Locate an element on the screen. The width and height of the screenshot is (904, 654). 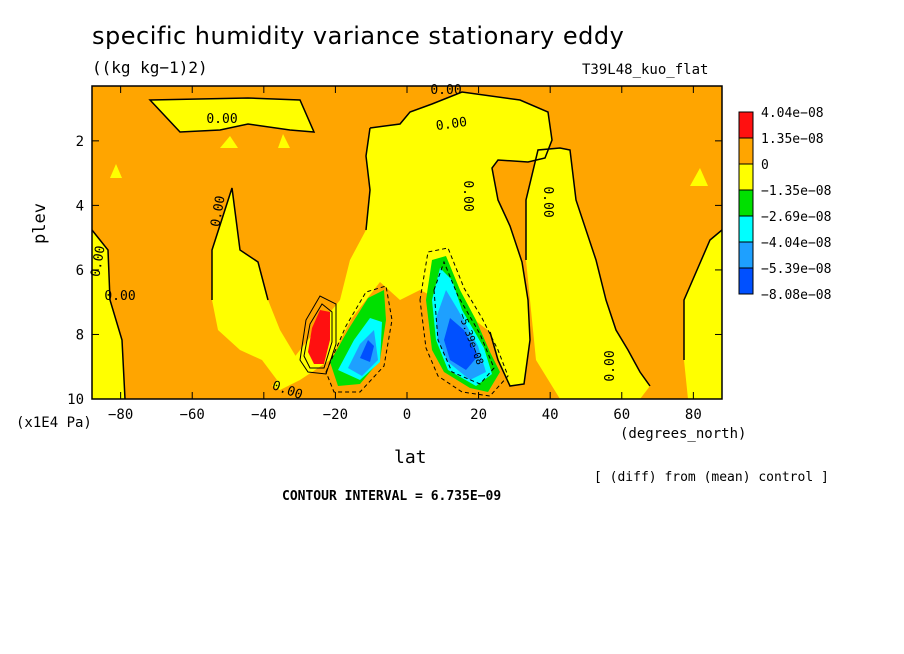
field-yellow-tri3 is located at coordinates (284, 141).